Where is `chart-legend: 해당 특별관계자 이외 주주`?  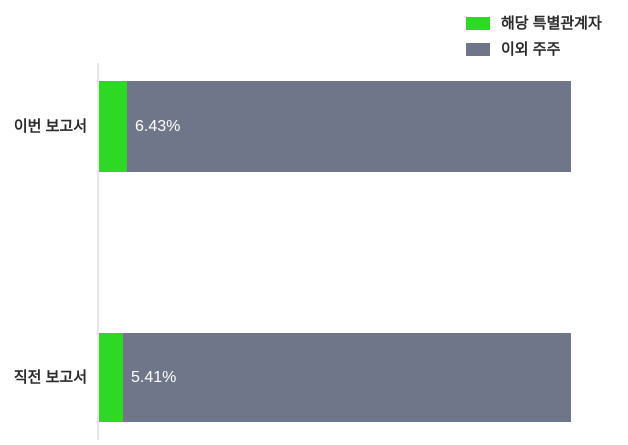
chart-legend: 해당 특별관계자 이외 주주 is located at coordinates (546, 36).